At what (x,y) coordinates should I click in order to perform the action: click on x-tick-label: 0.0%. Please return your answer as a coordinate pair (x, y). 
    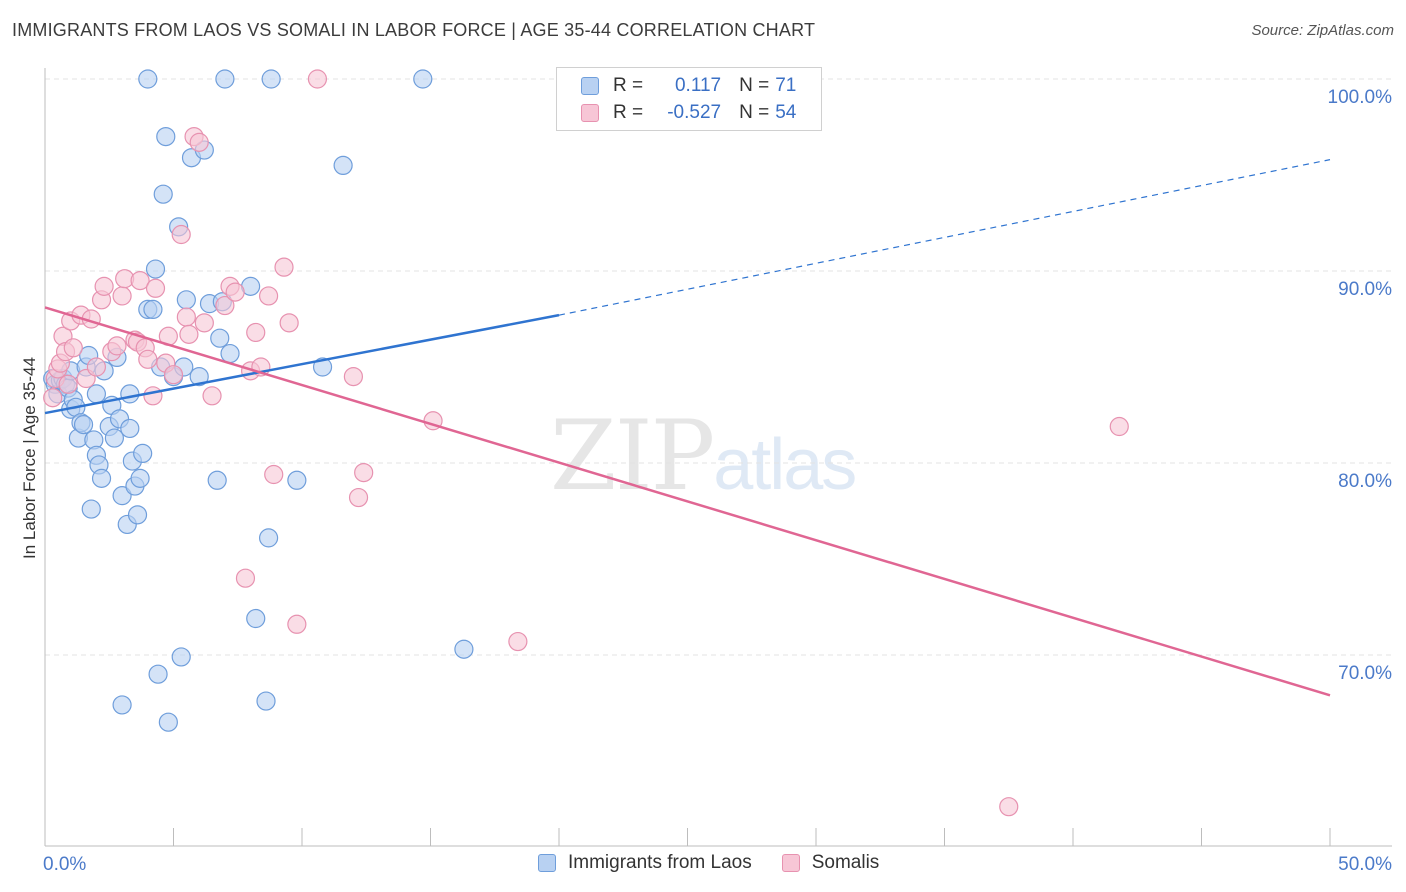
    Looking at the image, I should click on (64, 864).